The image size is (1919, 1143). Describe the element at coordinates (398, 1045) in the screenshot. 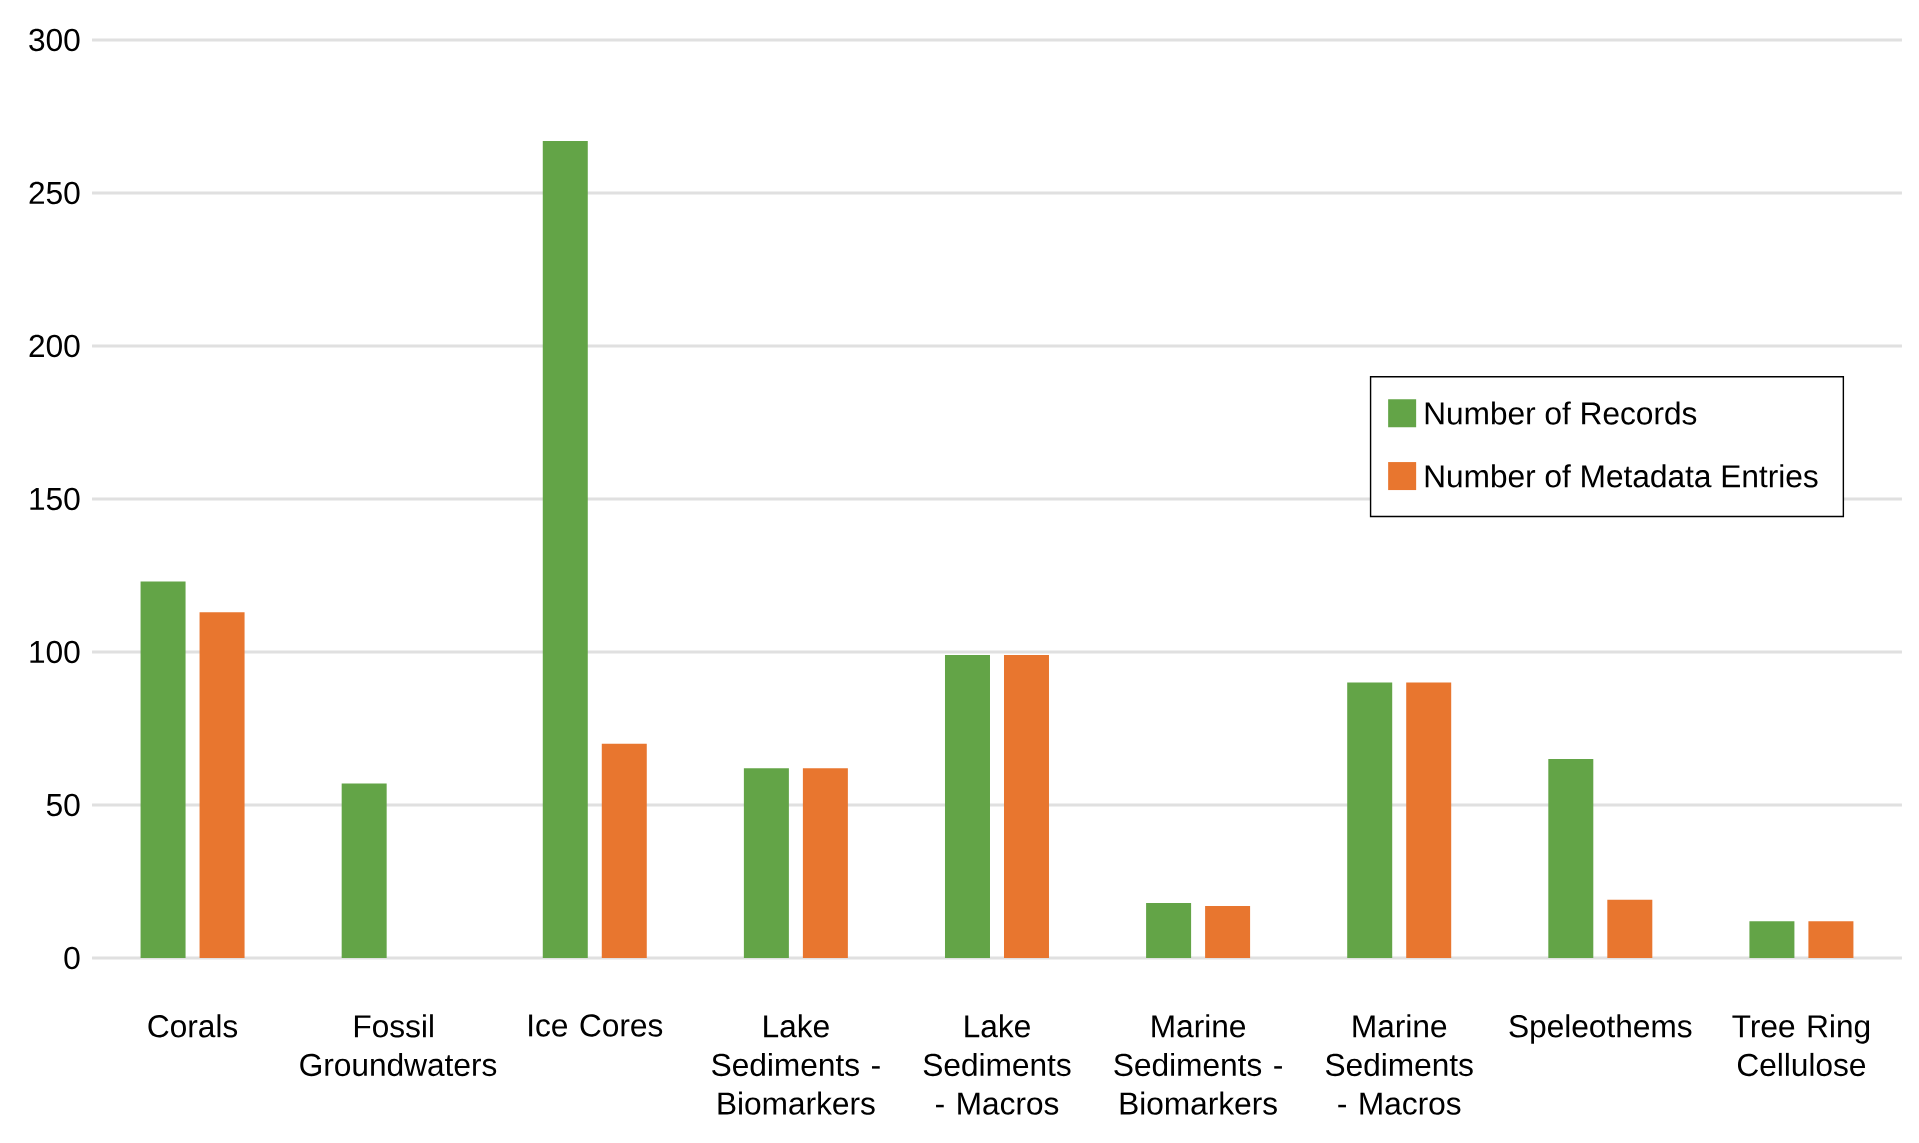

I see `x-tick-label: Fossil Groundwaters` at that location.